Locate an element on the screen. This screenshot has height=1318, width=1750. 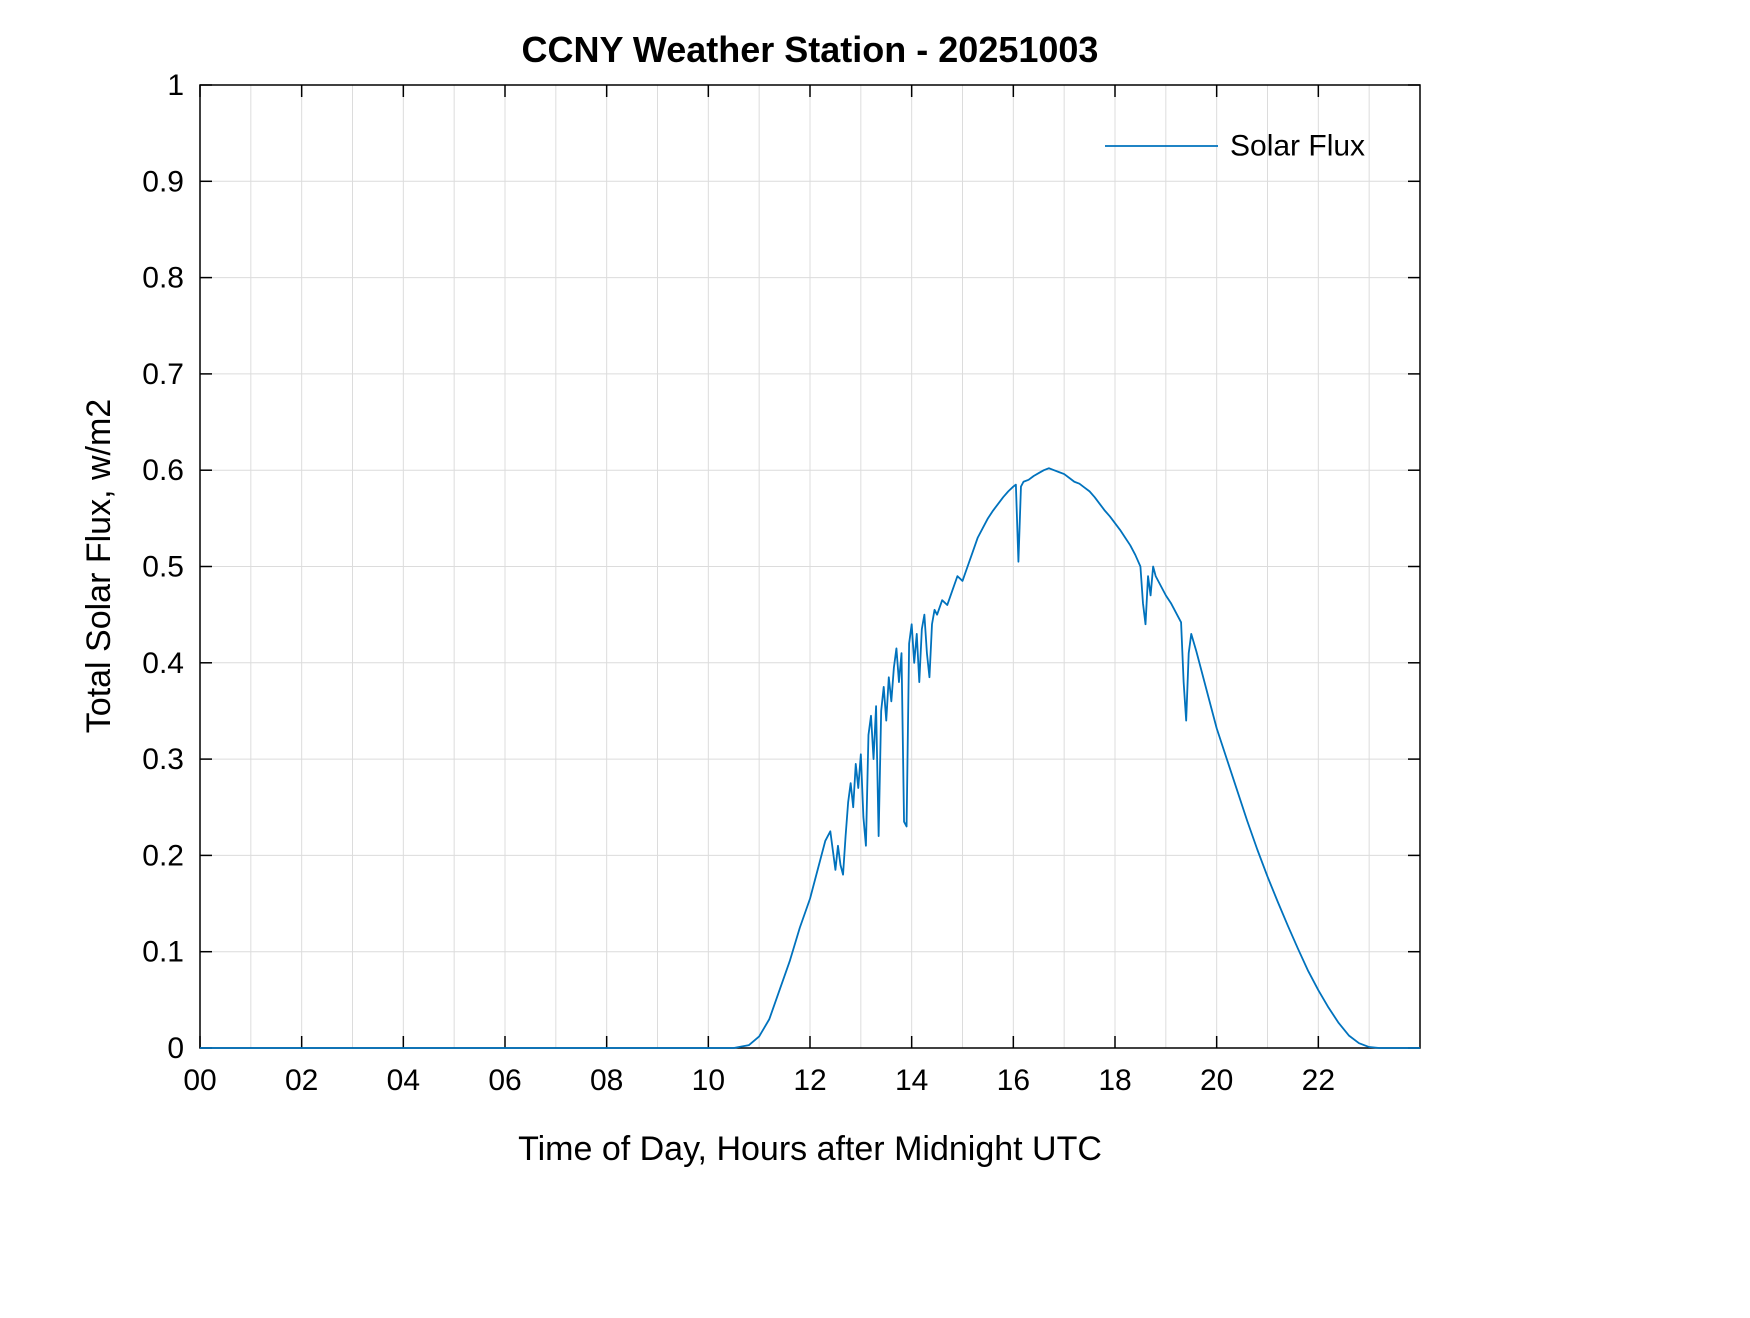
y-tick-label: 0.9 is located at coordinates (163, 181).